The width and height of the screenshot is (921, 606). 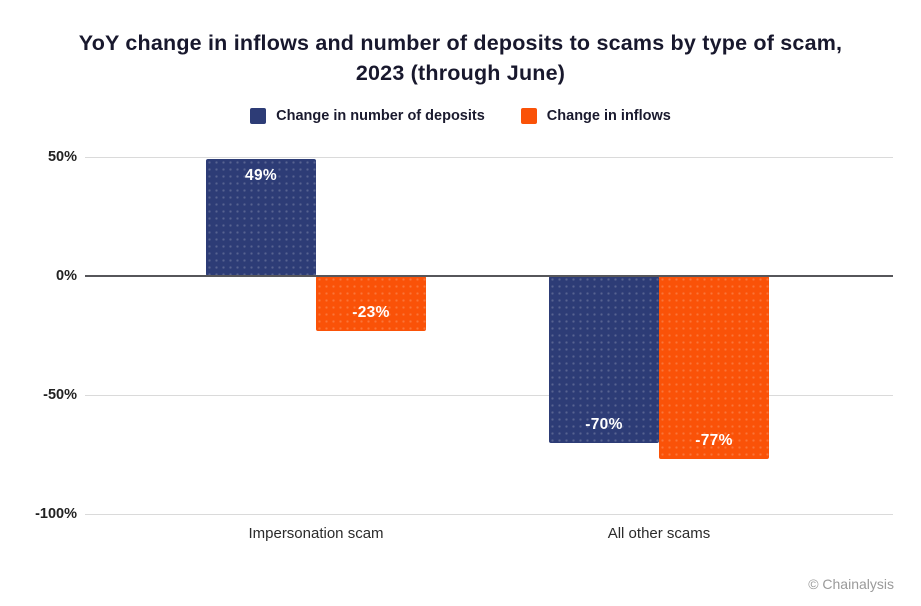 What do you see at coordinates (851, 584) in the screenshot?
I see `chainalysis-credit: © Chainalysis` at bounding box center [851, 584].